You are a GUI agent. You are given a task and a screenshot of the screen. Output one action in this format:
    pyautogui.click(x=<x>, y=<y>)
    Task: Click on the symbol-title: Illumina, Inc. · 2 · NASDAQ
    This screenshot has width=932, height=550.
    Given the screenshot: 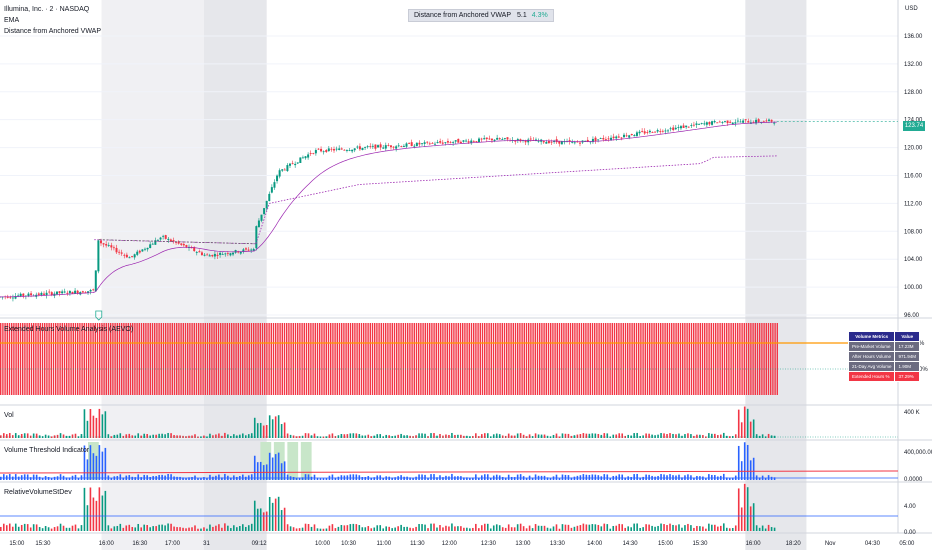 What is the action you would take?
    pyautogui.click(x=47, y=9)
    